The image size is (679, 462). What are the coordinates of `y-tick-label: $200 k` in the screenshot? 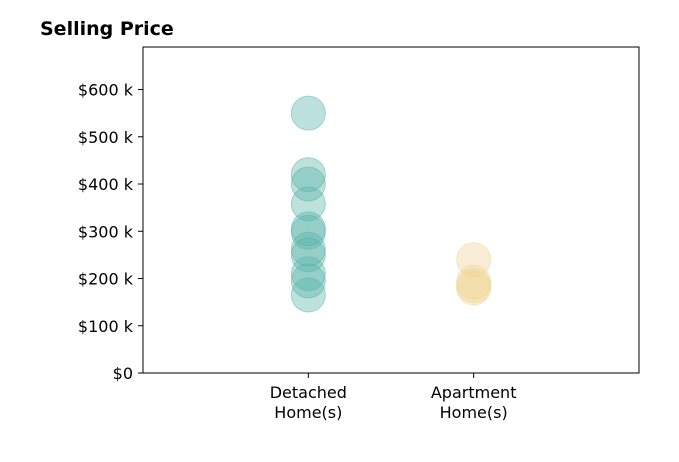 It's located at (106, 279).